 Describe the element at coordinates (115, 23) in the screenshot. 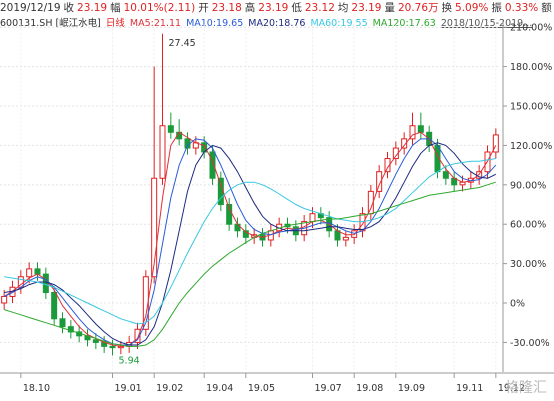

I see `period: 日线` at that location.